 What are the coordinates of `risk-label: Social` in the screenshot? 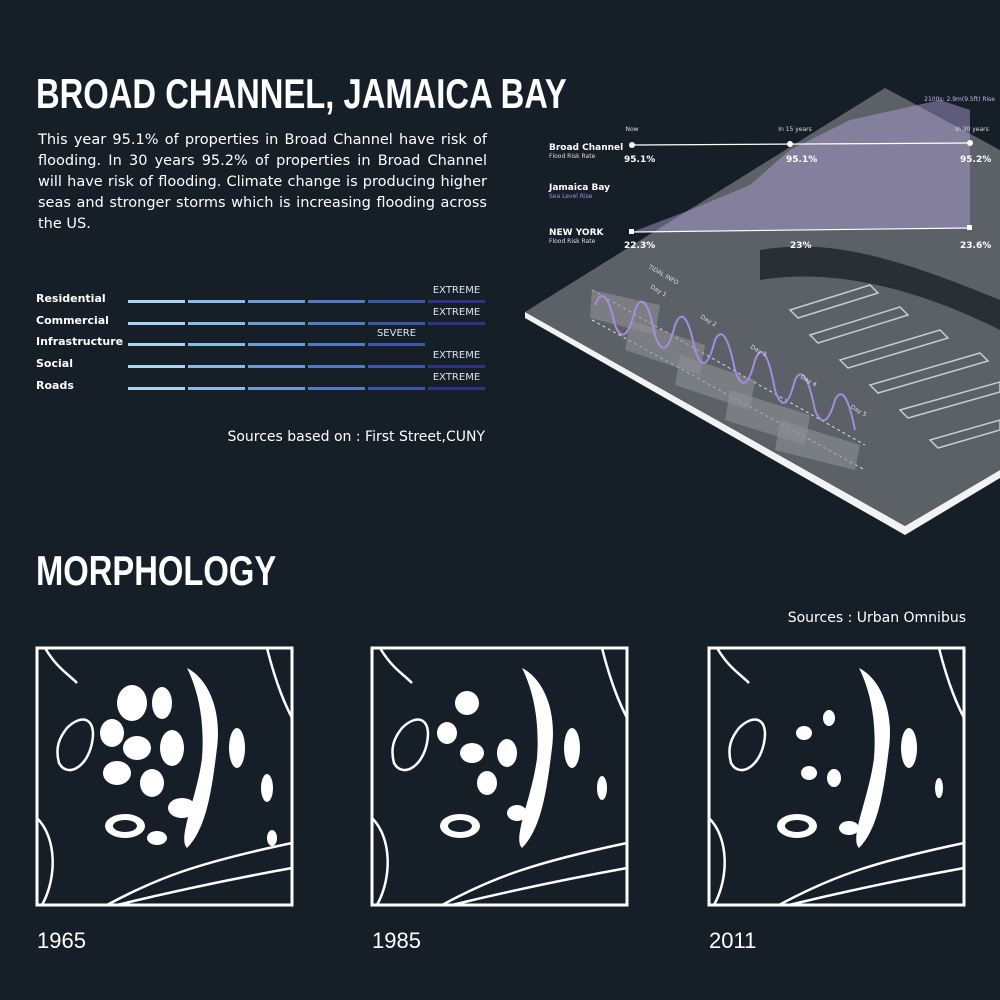 It's located at (54, 363).